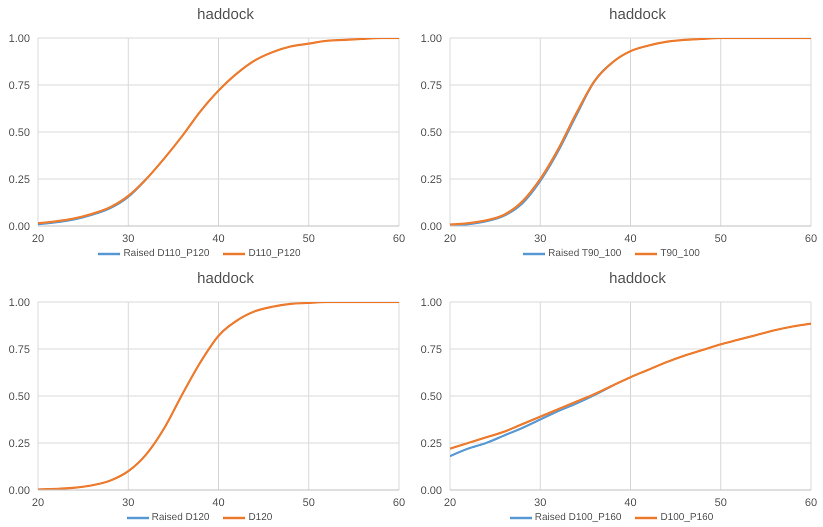 This screenshot has width=823, height=527. Describe the element at coordinates (274, 253) in the screenshot. I see `legend-label: D110_P120` at that location.